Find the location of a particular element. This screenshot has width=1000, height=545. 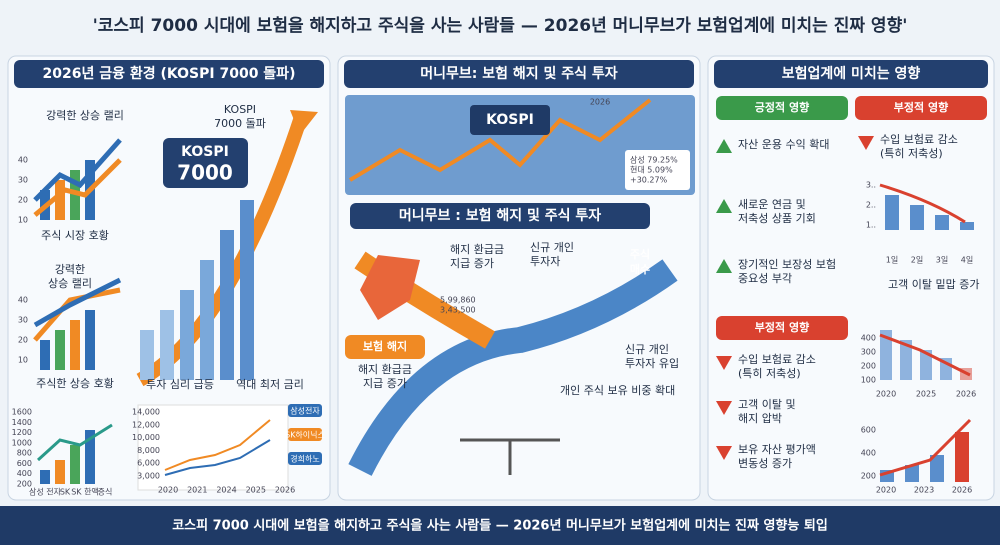

item: 장기적인 보장성 보험 is located at coordinates (787, 264).